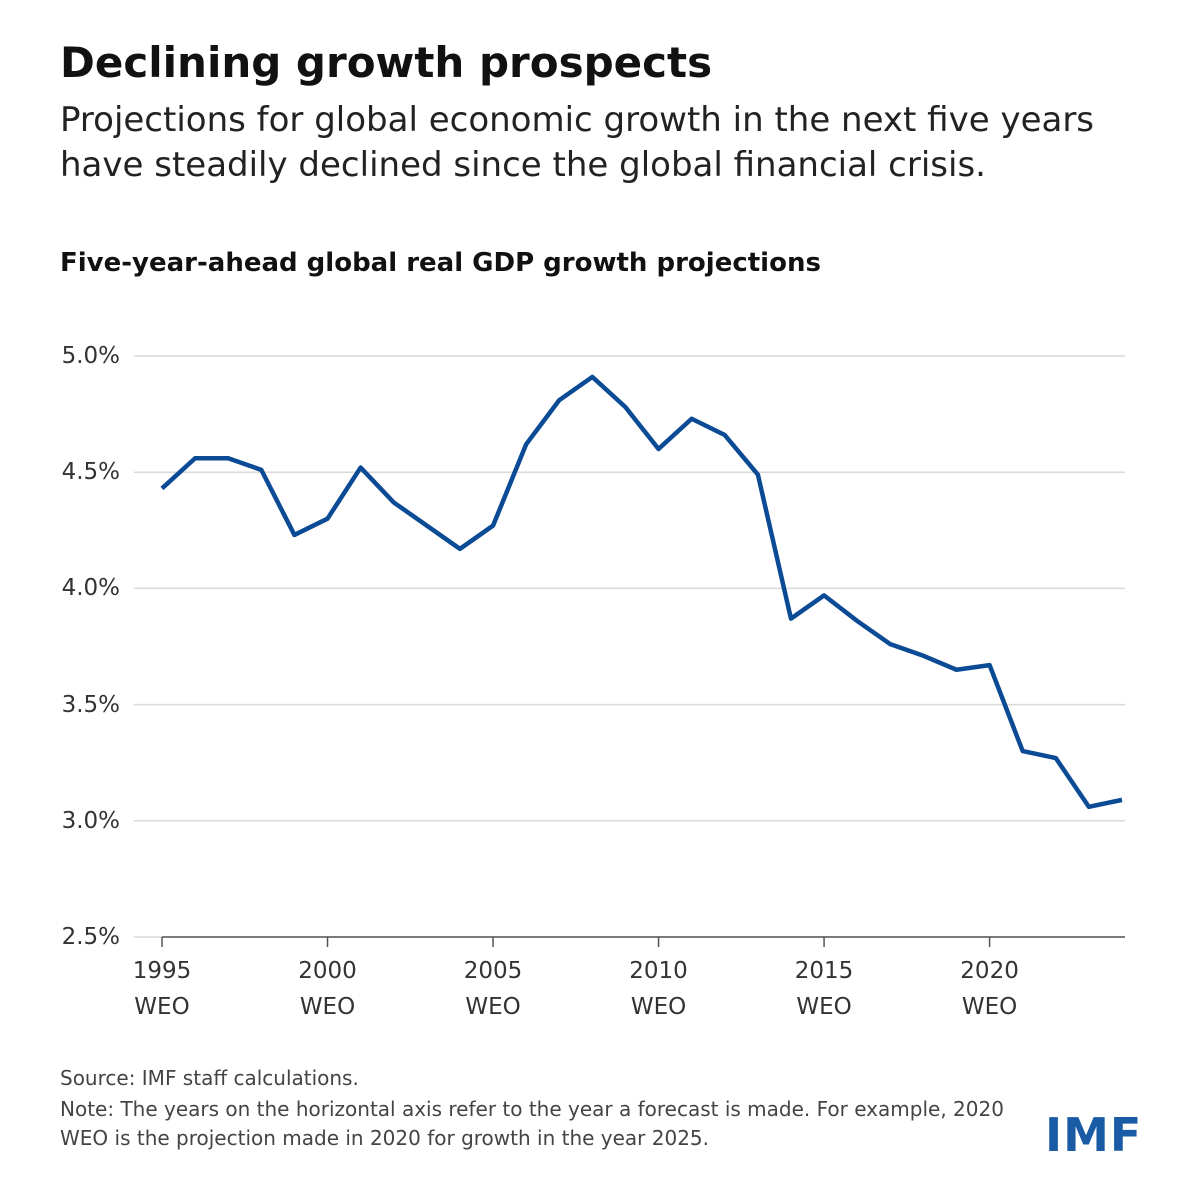 This screenshot has height=1200, width=1200. Describe the element at coordinates (824, 989) in the screenshot. I see `x-tick-label: 2015 WEO` at that location.